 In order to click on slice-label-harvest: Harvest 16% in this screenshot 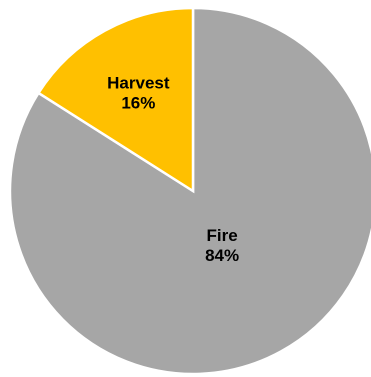, I will do `click(138, 93)`.